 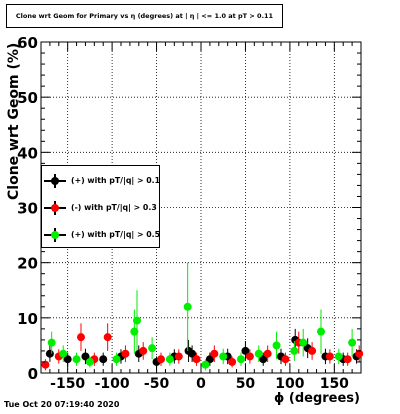 I want to click on legend-entry-negative-0p3: (-) with pT/|q| > 0.3, so click(x=101, y=208).